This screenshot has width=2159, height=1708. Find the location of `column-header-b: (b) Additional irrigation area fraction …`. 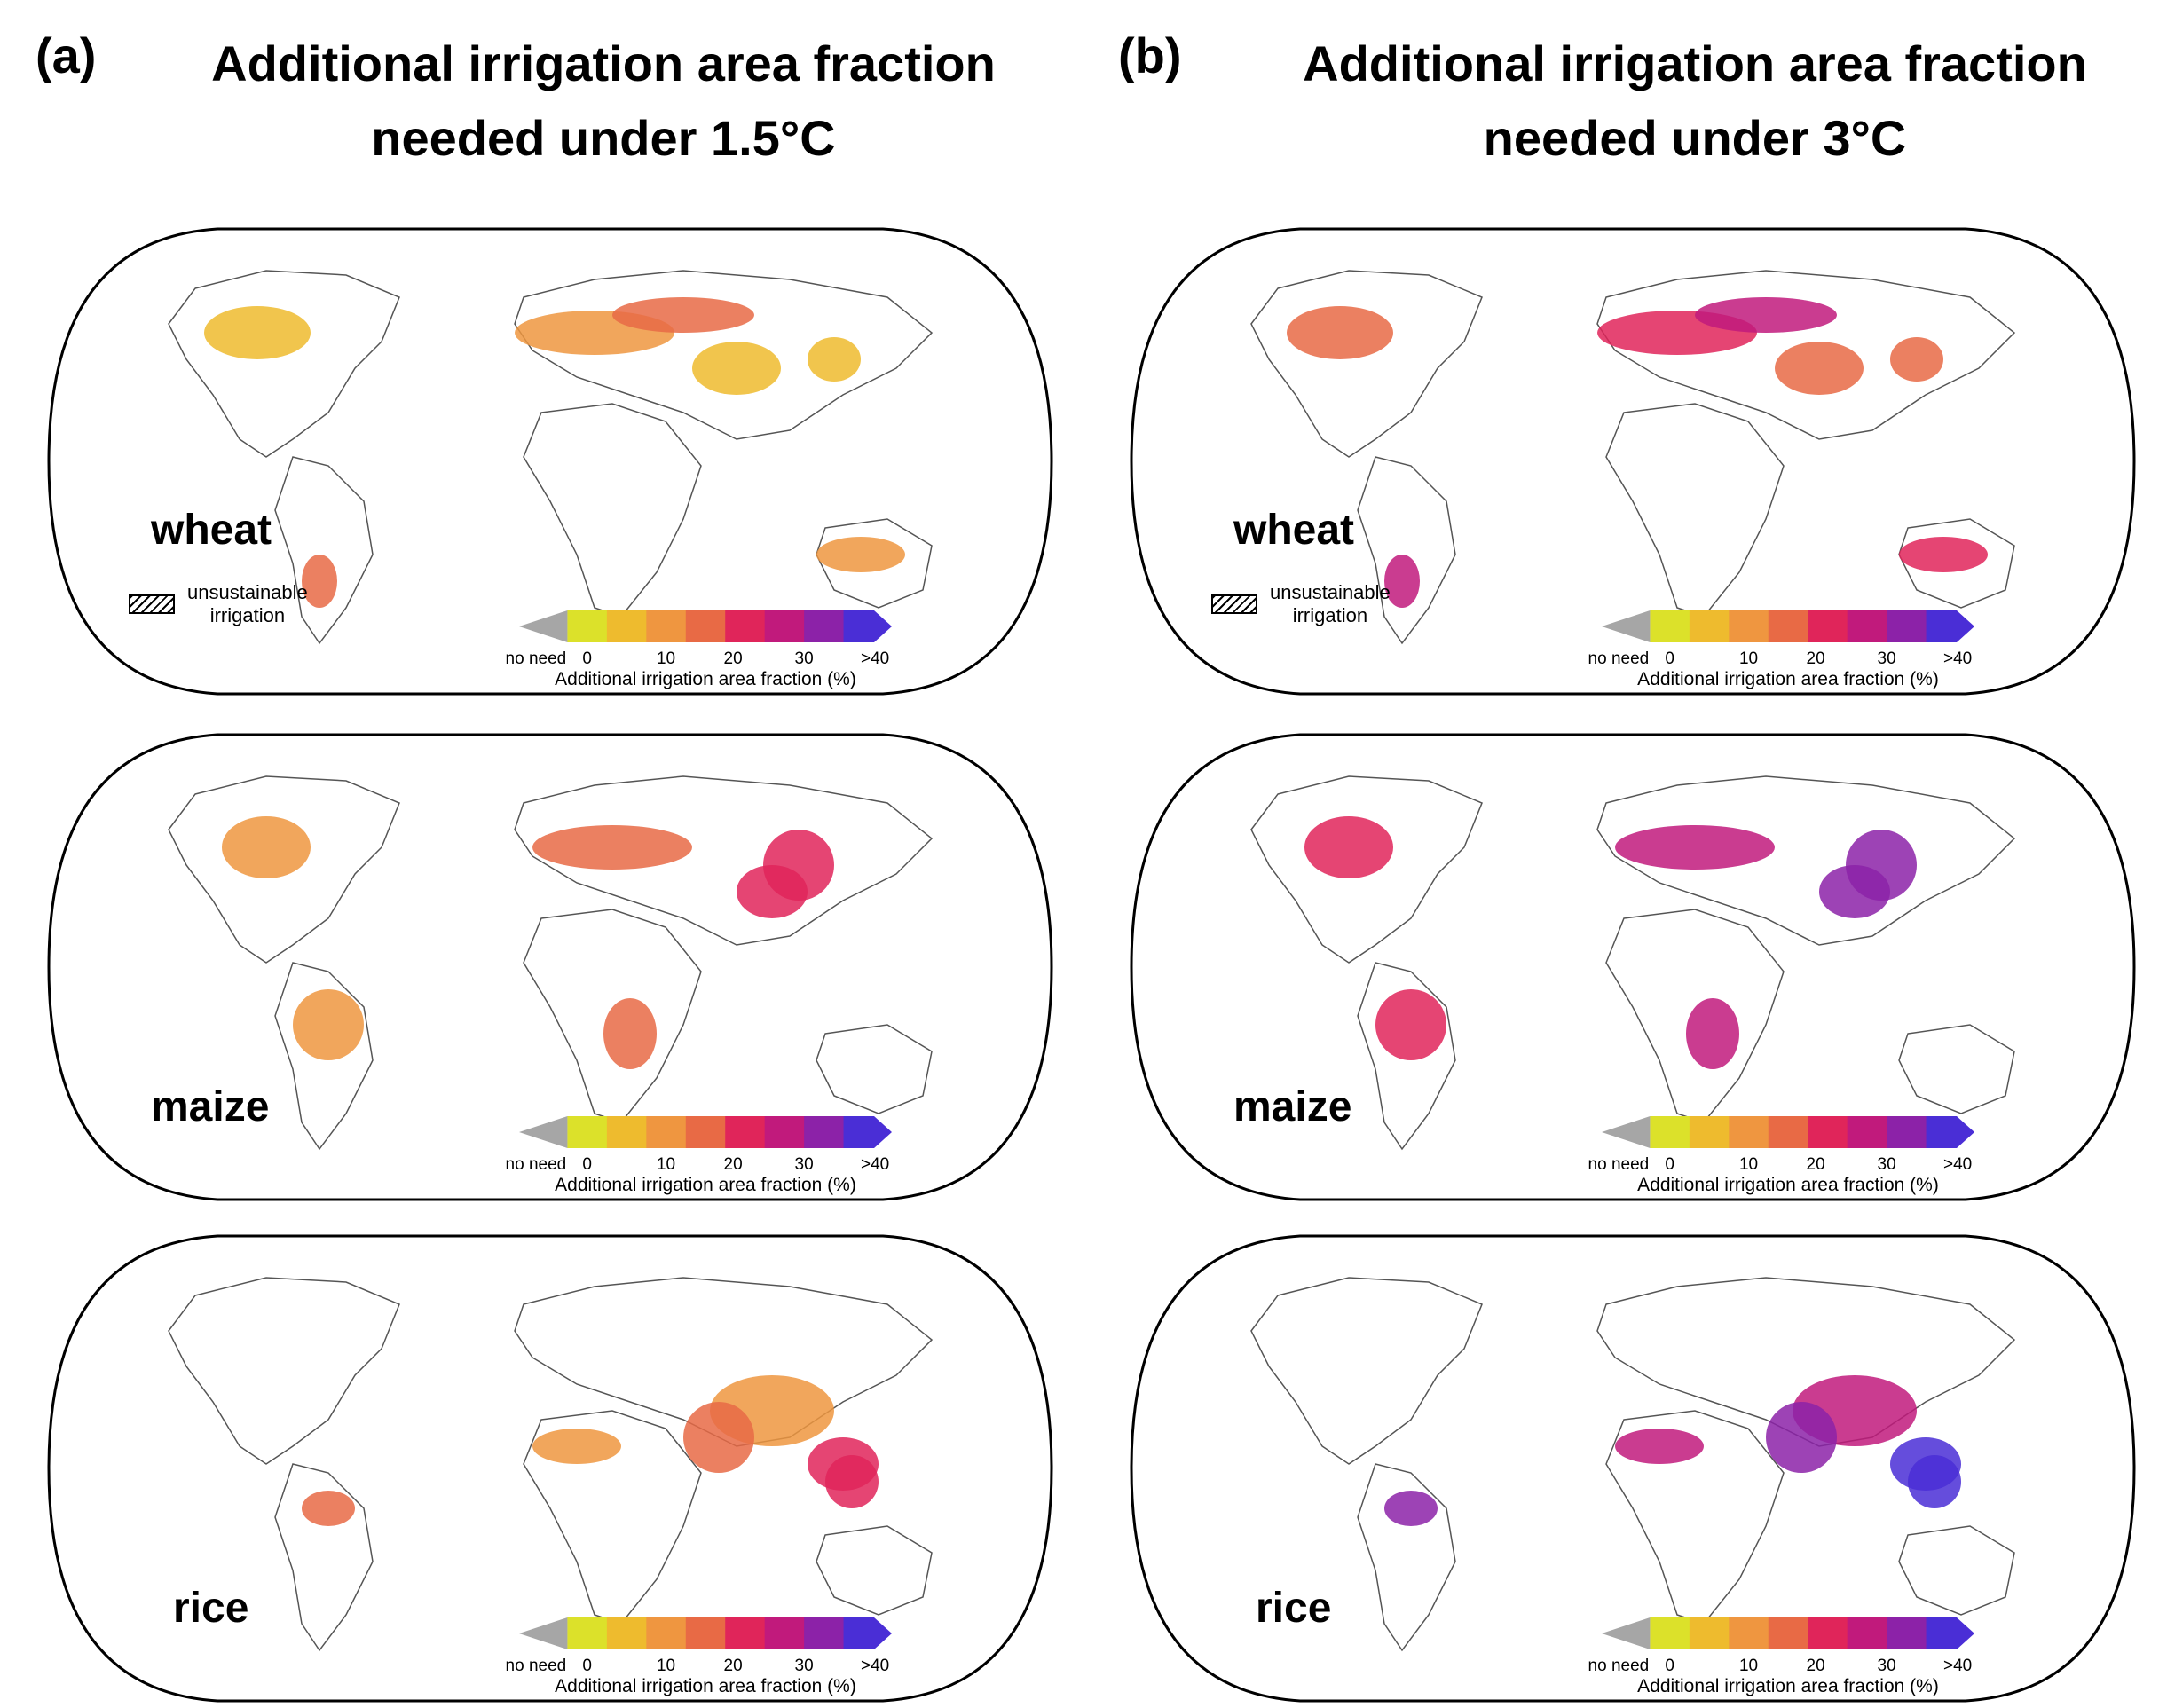

column-header-b: (b) Additional irrigation area fraction … is located at coordinates (1632, 98).